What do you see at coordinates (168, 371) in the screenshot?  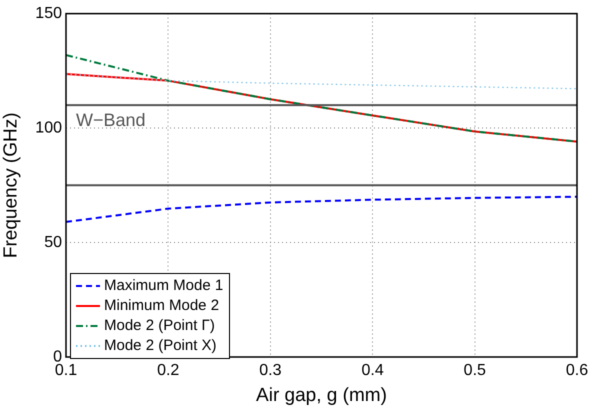 I see `x-tick-label: 0.2` at bounding box center [168, 371].